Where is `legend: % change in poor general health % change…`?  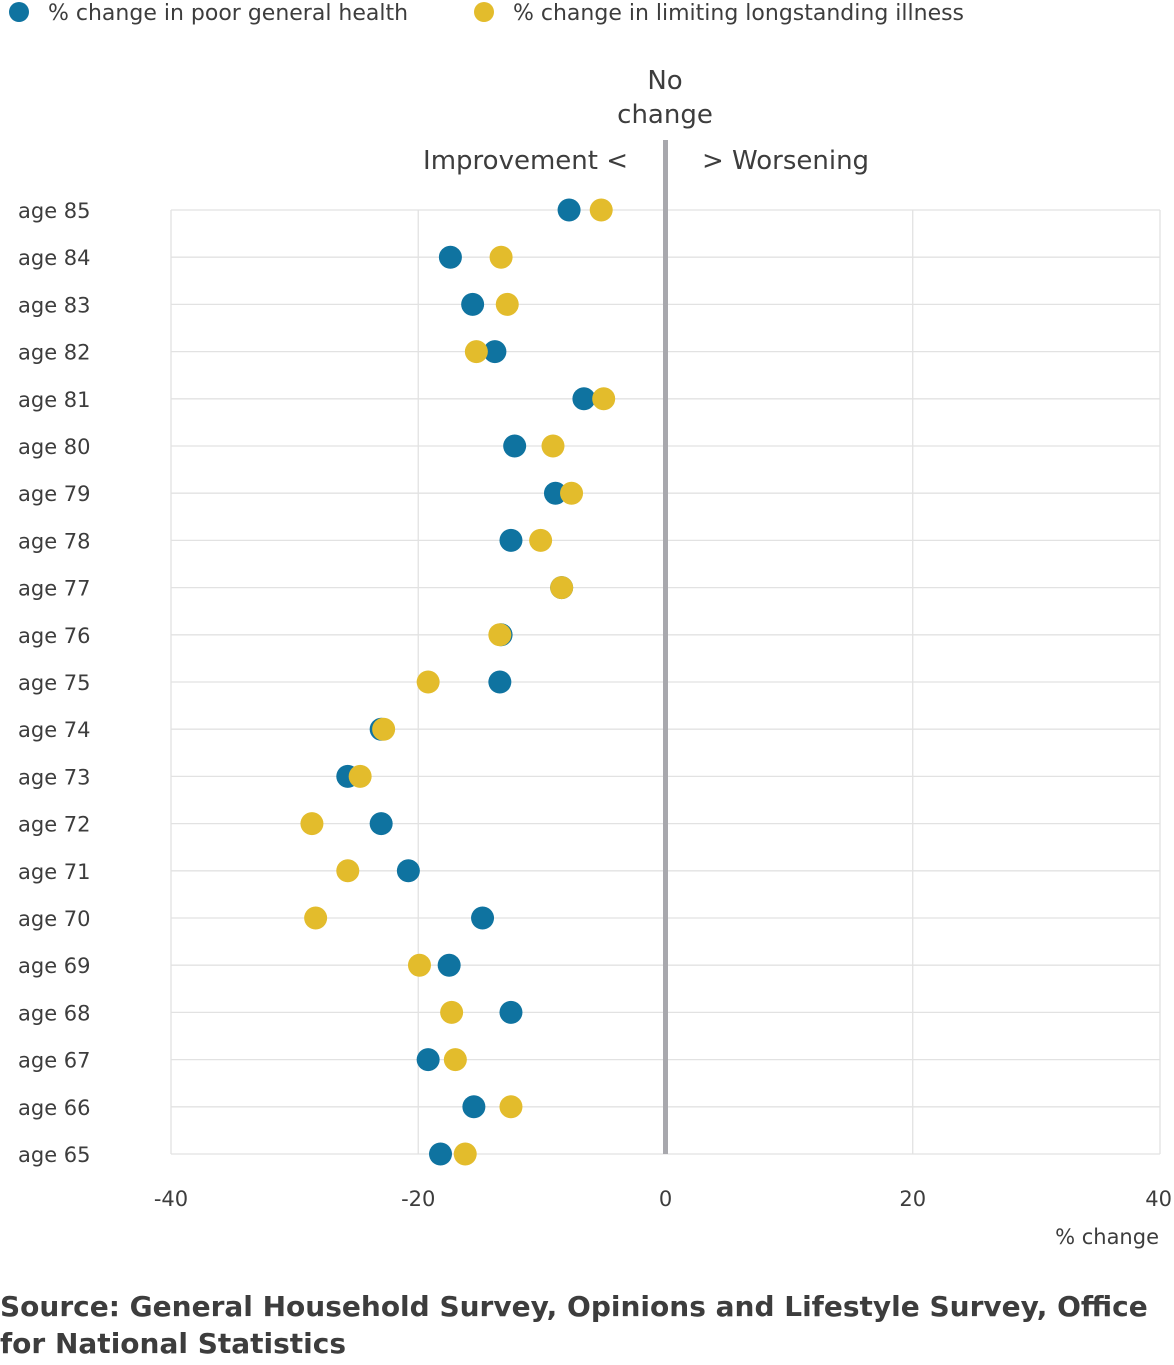
legend: % change in poor general health % change… is located at coordinates (486, 13).